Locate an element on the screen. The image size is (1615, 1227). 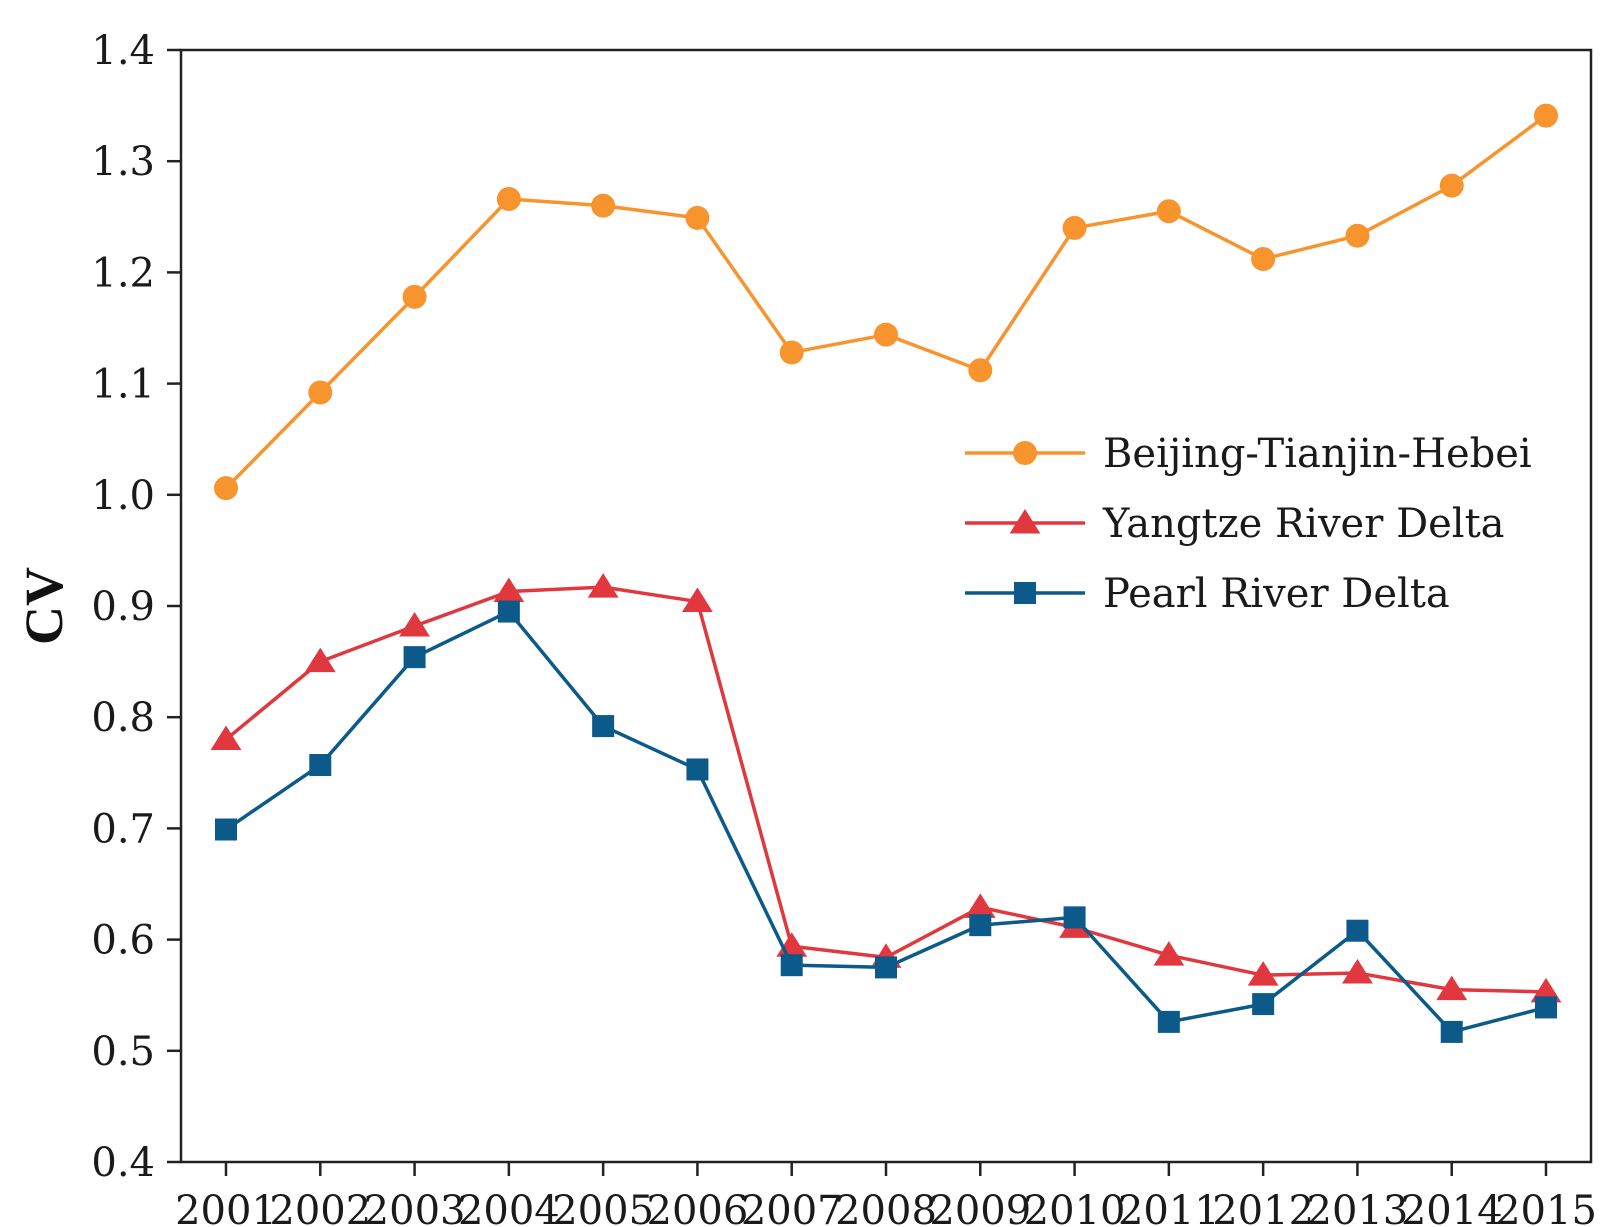
y-axis: 0.4 0.5 0.6 0.7 0.8 0.9 1.0 1.1 1.2 1.3 1.4 is located at coordinates (136, 607).